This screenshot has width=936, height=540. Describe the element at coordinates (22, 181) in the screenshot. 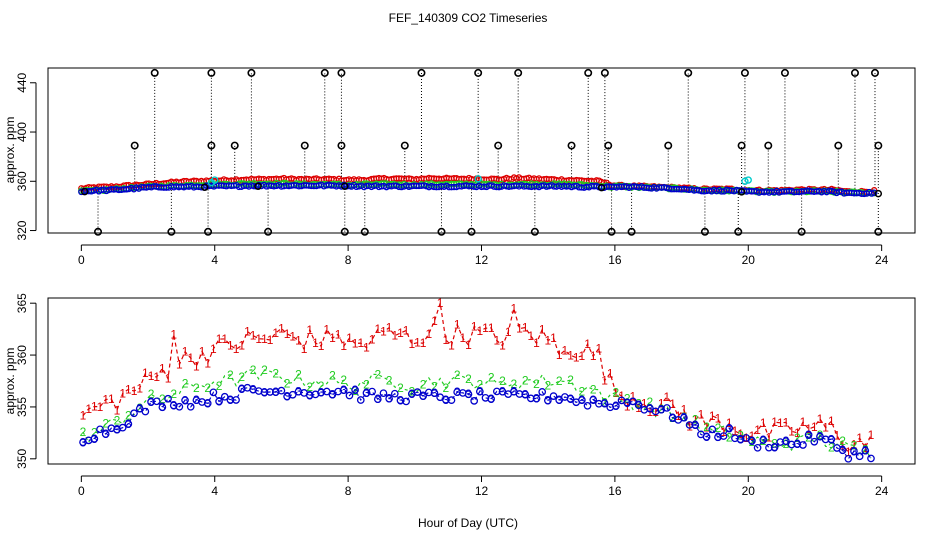

I see `overview-y-tick-label: 360` at that location.